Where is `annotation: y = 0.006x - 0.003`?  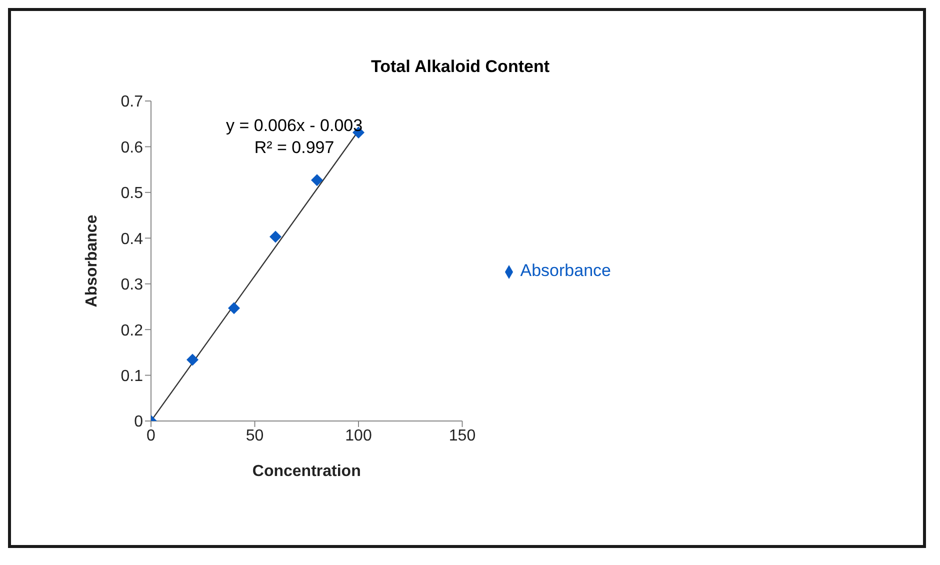
annotation: y = 0.006x - 0.003 is located at coordinates (294, 126).